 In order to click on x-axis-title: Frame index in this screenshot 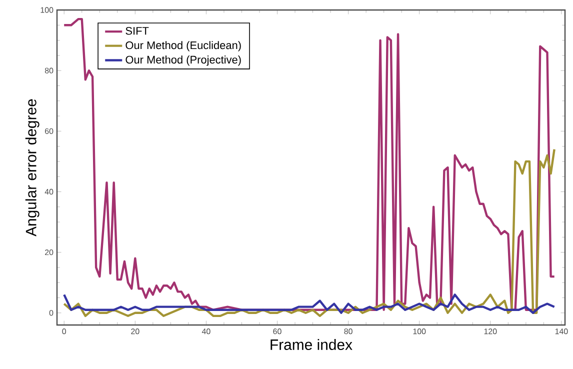, I will do `click(311, 344)`.